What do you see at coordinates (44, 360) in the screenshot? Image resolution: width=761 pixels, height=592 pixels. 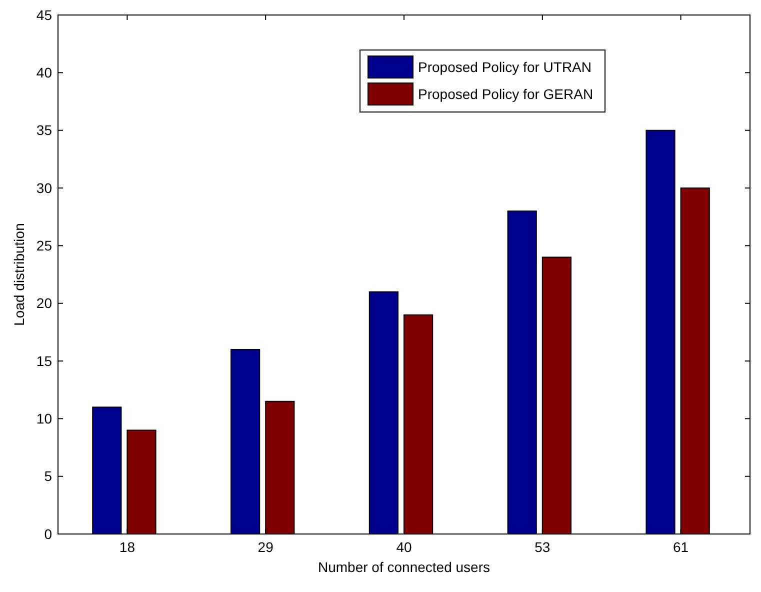 I see `y-tick-label: 15` at bounding box center [44, 360].